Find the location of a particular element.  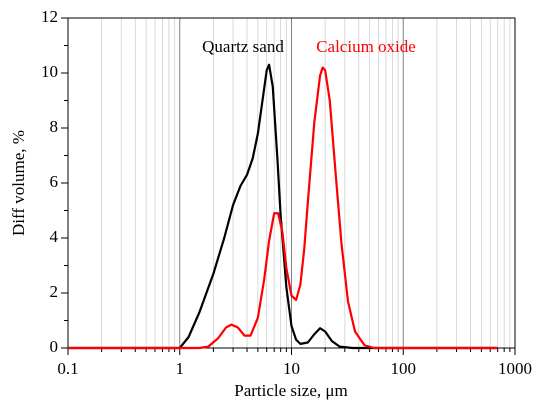

y-tick-label: 10 is located at coordinates (49, 71).